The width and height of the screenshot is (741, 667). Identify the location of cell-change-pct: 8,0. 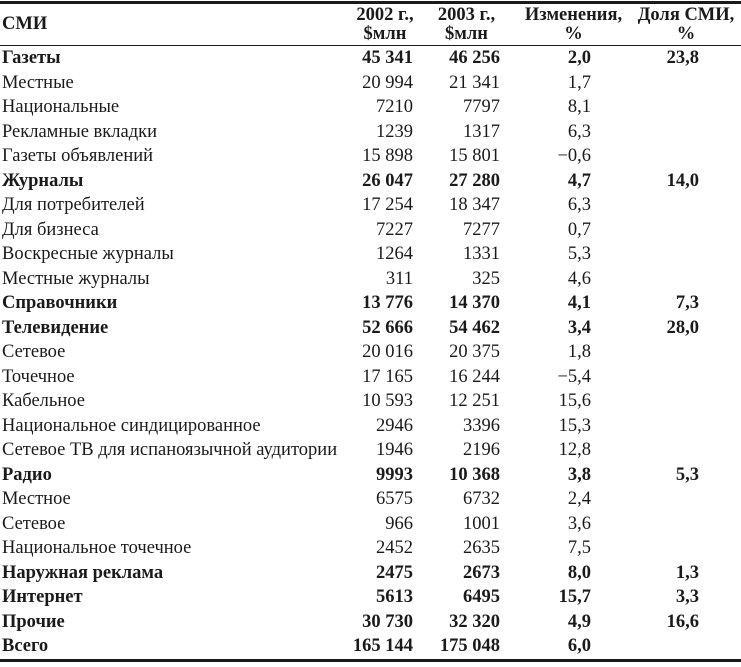
(579, 572).